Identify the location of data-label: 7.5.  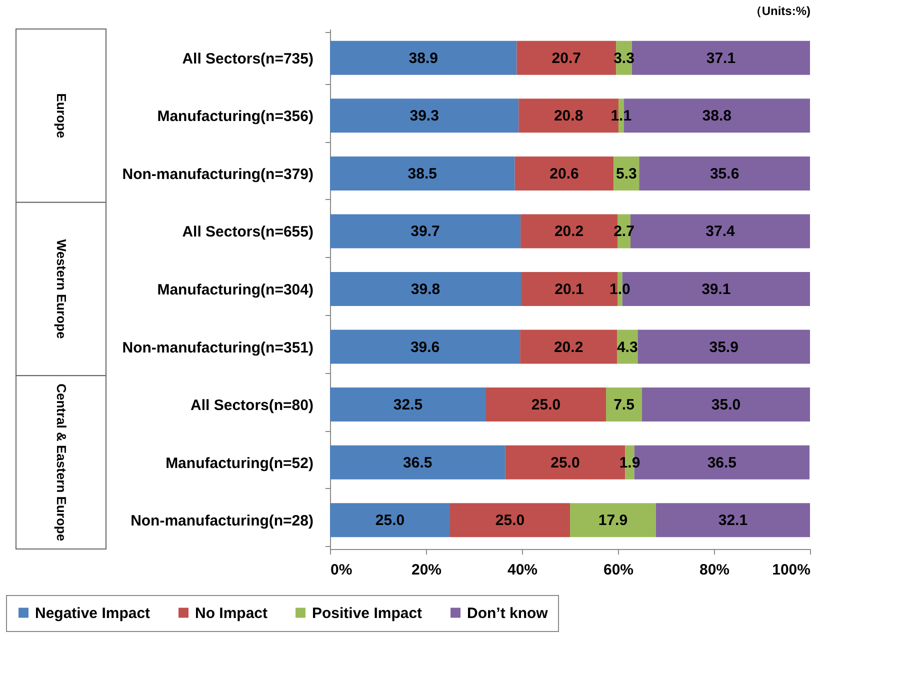
(624, 405).